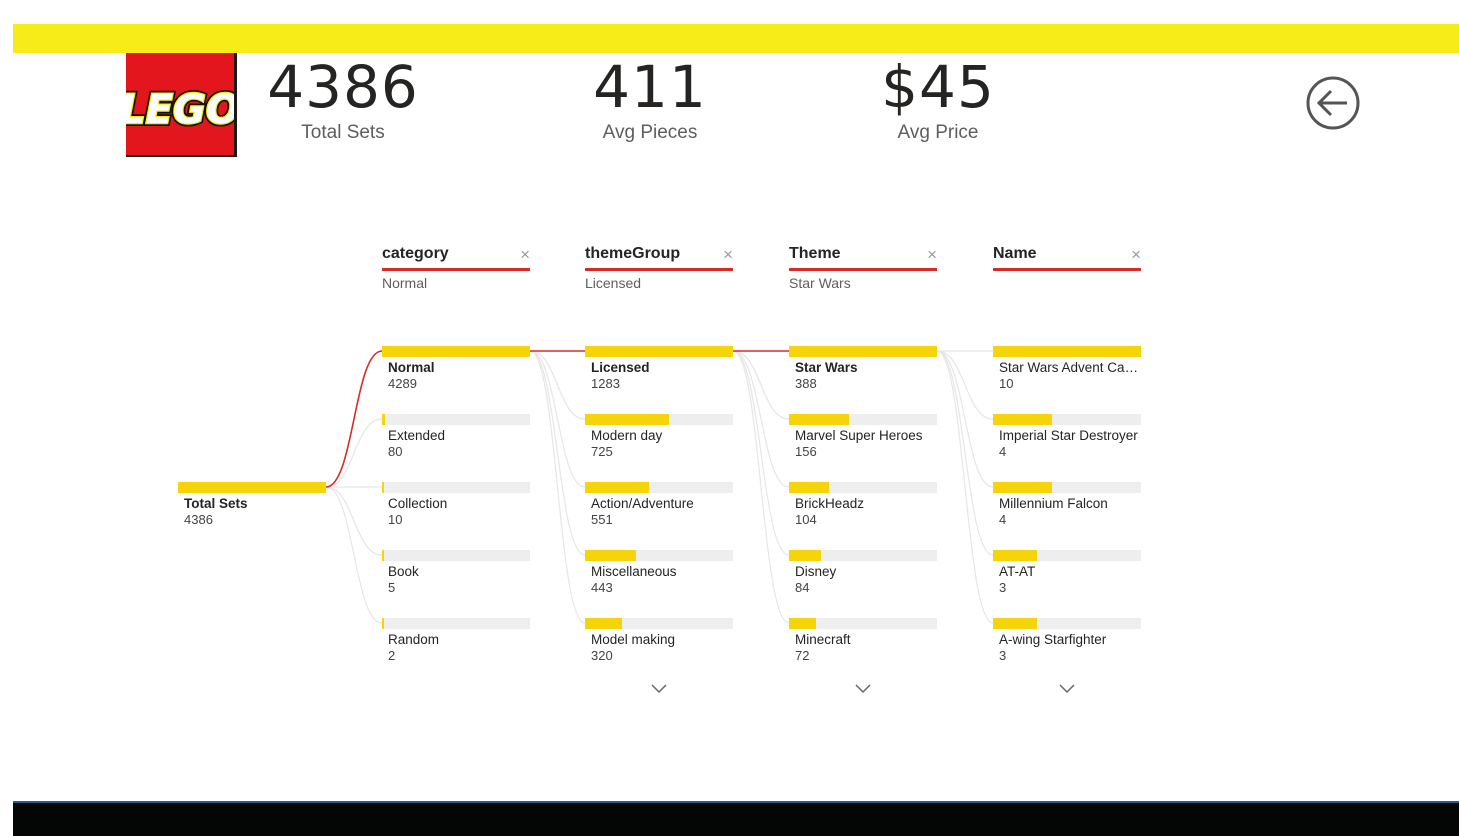 The width and height of the screenshot is (1459, 836). What do you see at coordinates (602, 451) in the screenshot?
I see `node-count: 725` at bounding box center [602, 451].